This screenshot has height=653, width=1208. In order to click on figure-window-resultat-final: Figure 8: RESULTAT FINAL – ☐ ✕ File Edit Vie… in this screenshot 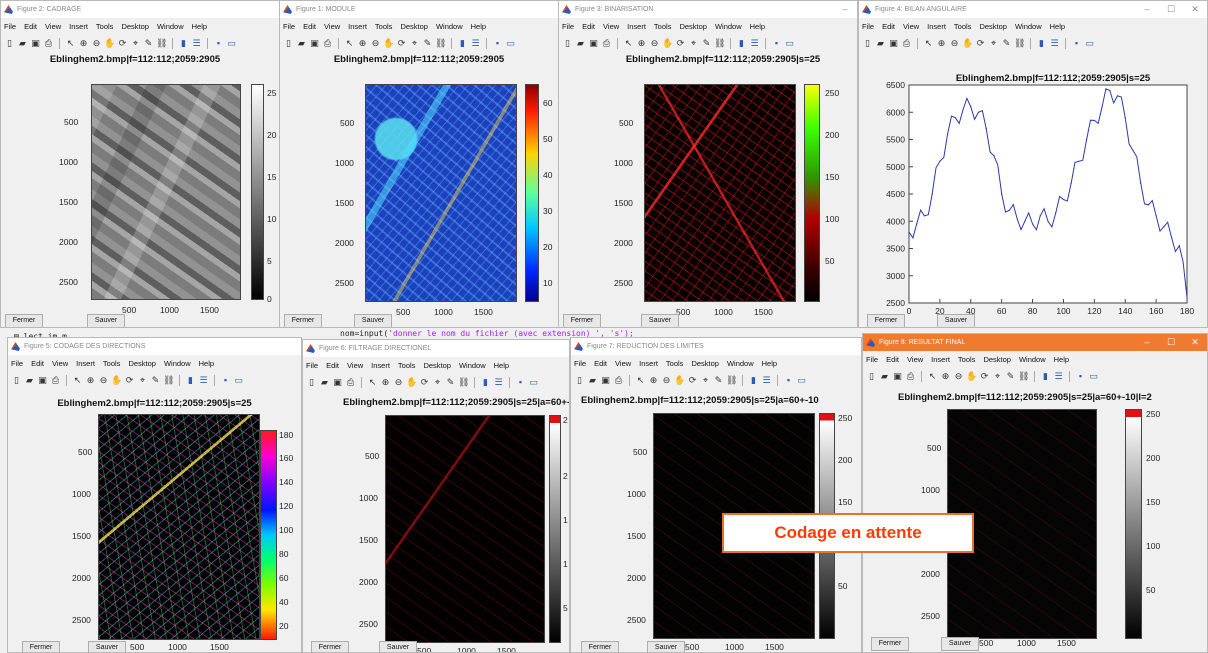, I will do `click(1035, 493)`.